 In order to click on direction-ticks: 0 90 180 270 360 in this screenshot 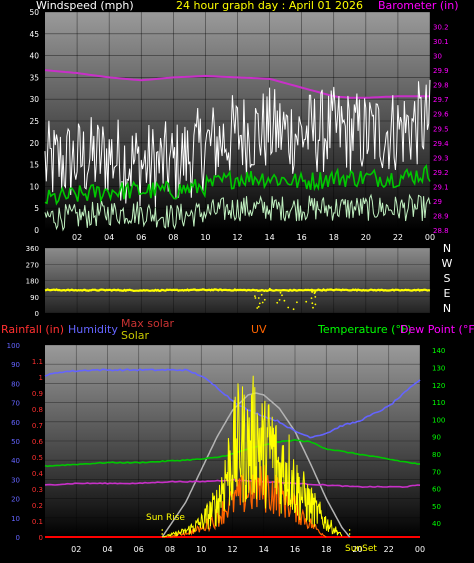, I will do `click(32, 281)`.